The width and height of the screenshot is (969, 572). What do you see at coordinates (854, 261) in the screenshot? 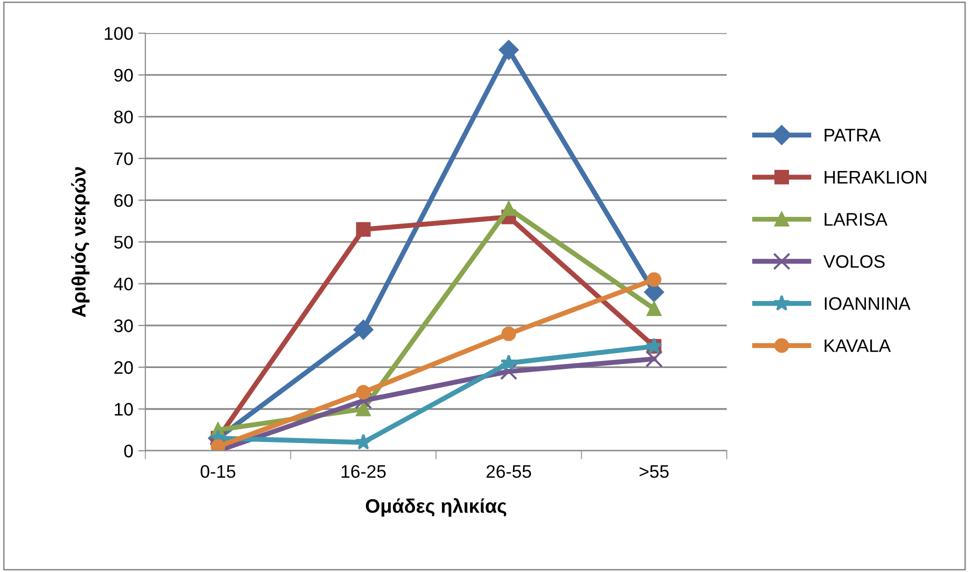
I see `legend-label: VOLOS` at bounding box center [854, 261].